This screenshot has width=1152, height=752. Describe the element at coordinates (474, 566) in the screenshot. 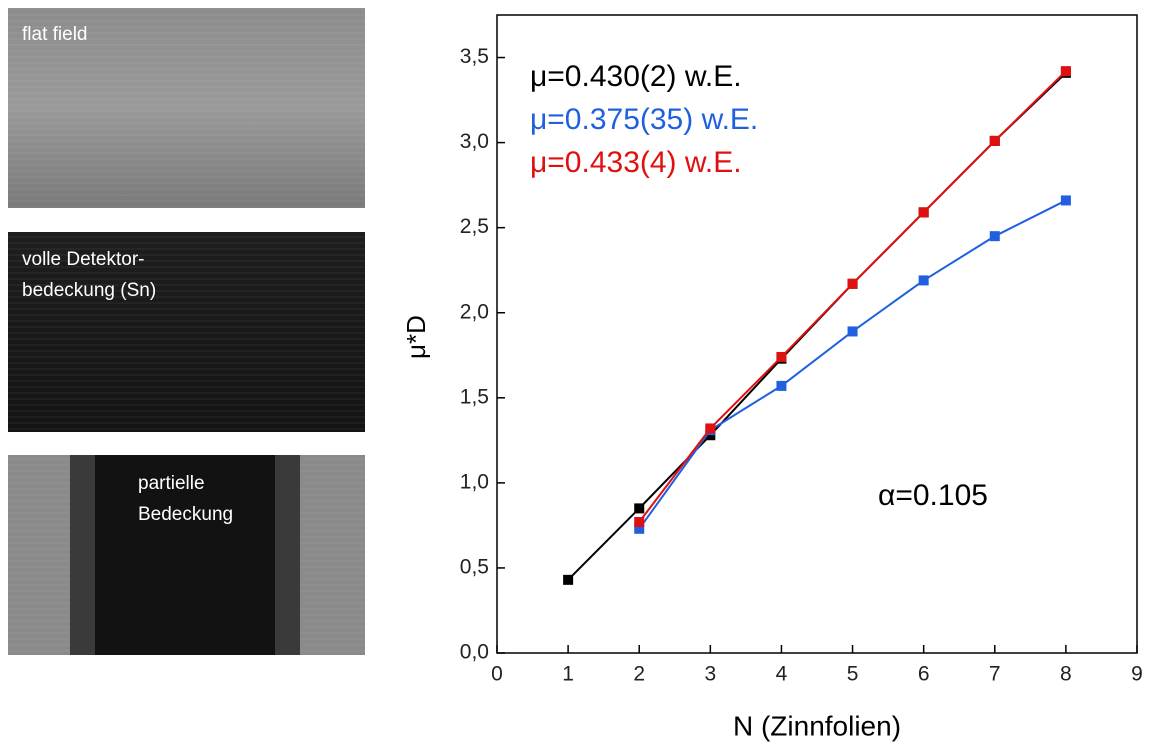

I see `y-tick-label: 0,5` at that location.